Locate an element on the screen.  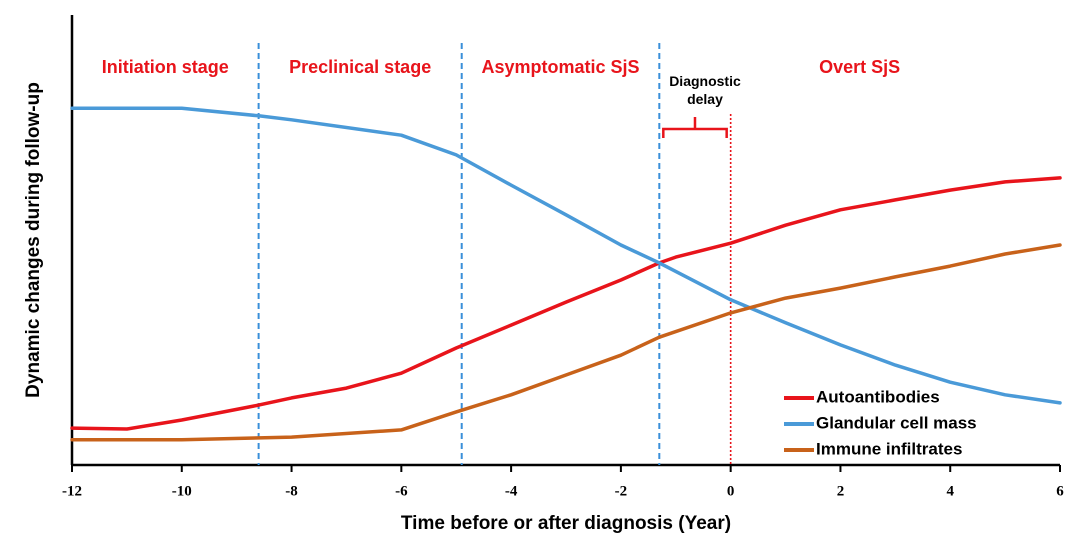
x-axis-title: Time before or after diagnosis (Year) is located at coordinates (566, 523).